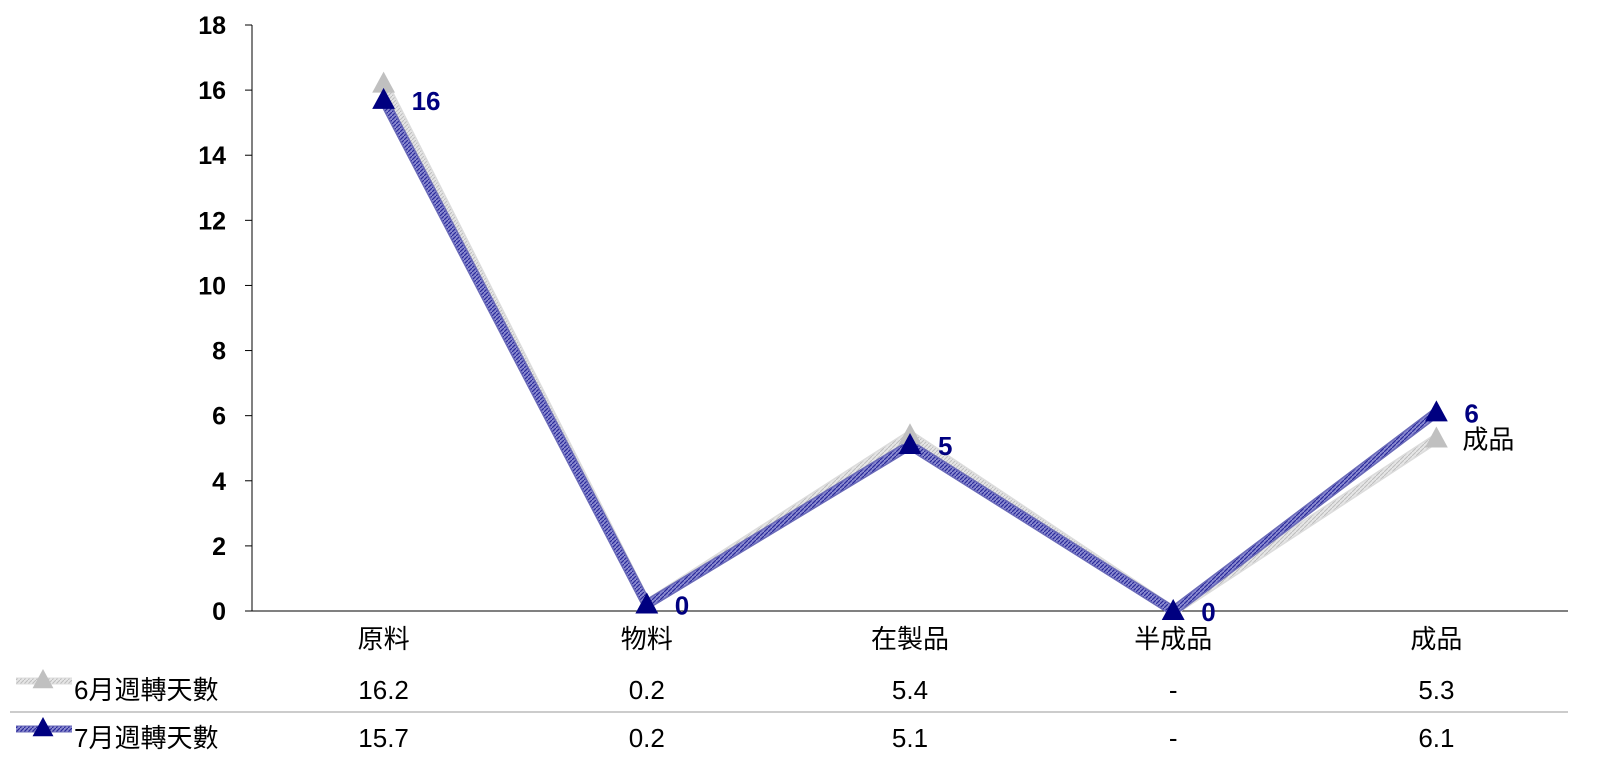 This screenshot has height=780, width=1615. Describe the element at coordinates (146, 738) in the screenshot. I see `legend-series-name: 7月週轉天數` at that location.